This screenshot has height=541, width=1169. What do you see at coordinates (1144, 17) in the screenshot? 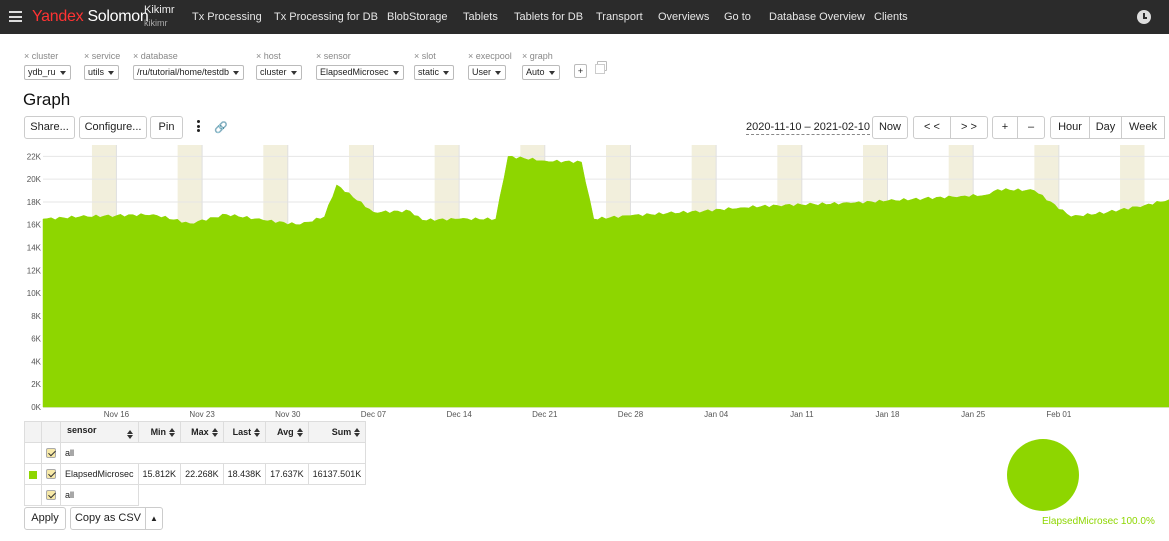
I see `clock-icon` at bounding box center [1144, 17].